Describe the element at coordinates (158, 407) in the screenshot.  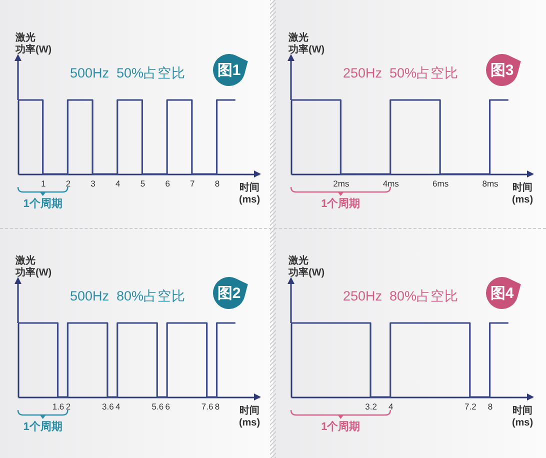
I see `x-tick-label: 5.6` at that location.